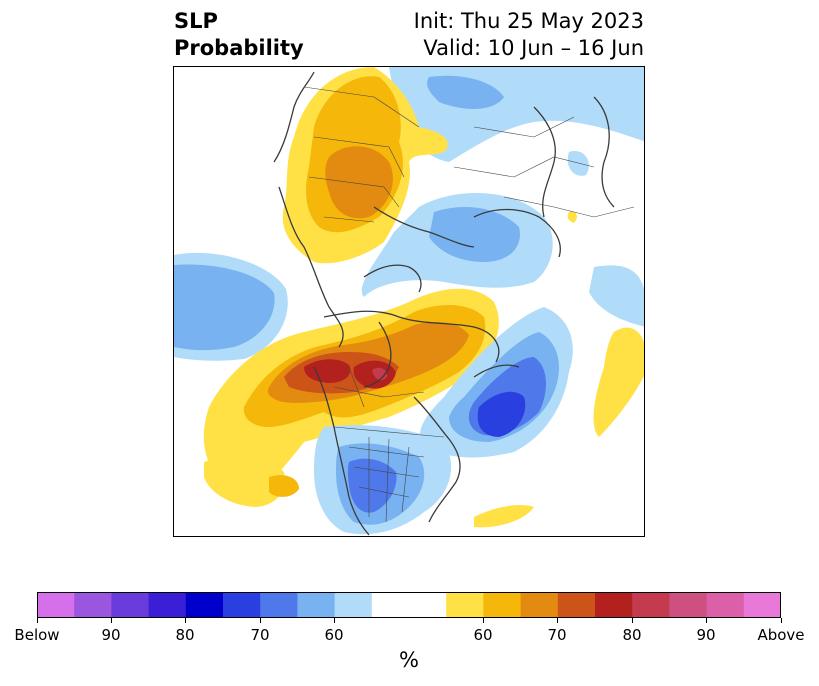 This screenshot has height=686, width=819. I want to click on below-region-pacific, so click(231, 306).